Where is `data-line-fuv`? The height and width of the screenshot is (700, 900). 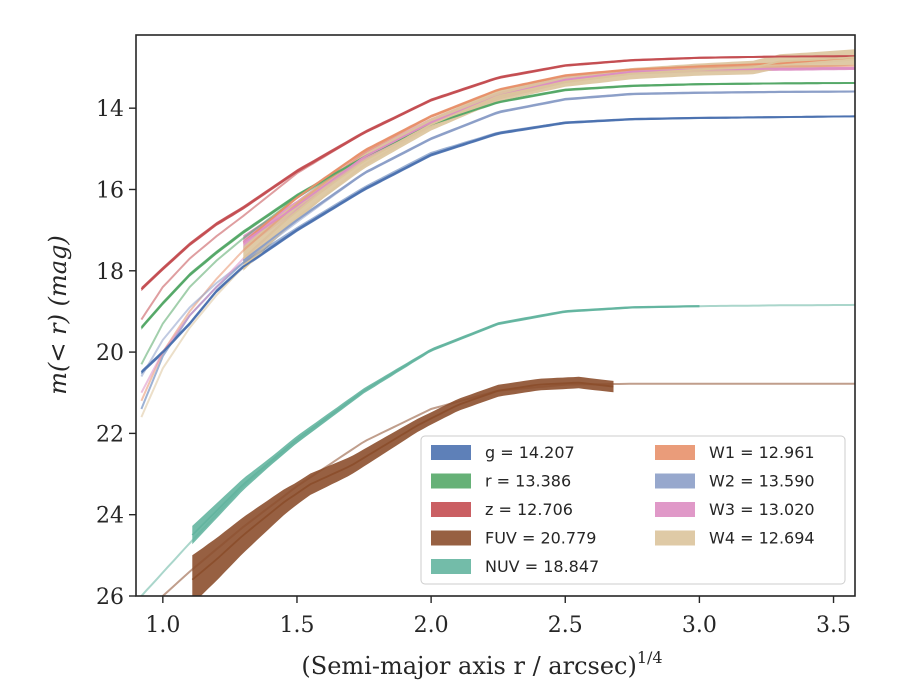
data-line-fuv is located at coordinates (402, 481).